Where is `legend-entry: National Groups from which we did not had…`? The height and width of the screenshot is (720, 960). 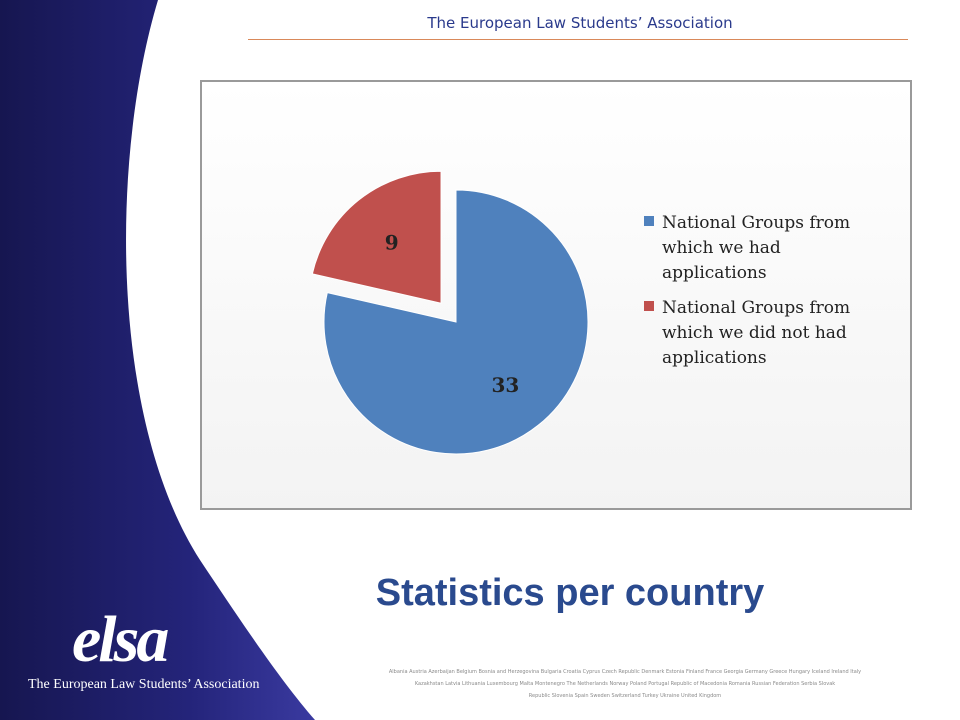
legend-entry: National Groups from which we did not had… is located at coordinates (756, 333).